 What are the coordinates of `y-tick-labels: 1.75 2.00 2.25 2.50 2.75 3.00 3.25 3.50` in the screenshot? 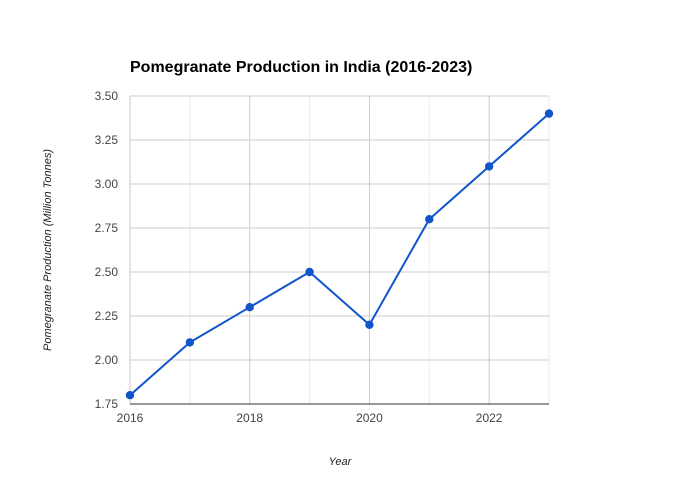 It's located at (107, 250).